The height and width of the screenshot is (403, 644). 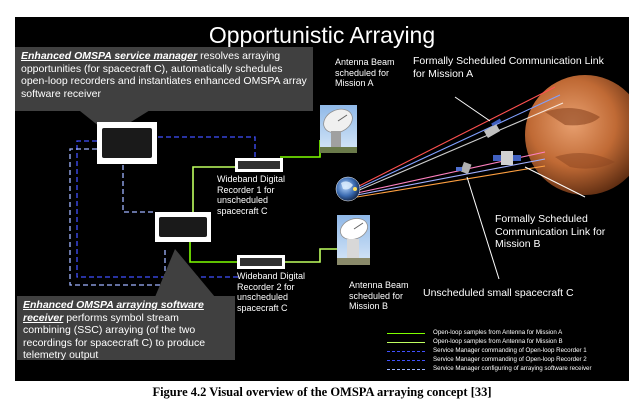 I want to click on callout-pointer-top, so click(x=115, y=121).